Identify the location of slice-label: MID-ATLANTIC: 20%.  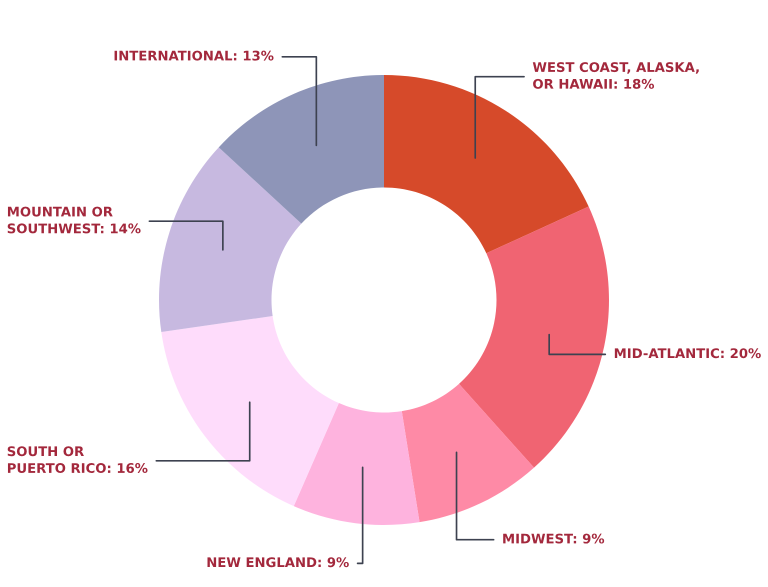
(687, 353).